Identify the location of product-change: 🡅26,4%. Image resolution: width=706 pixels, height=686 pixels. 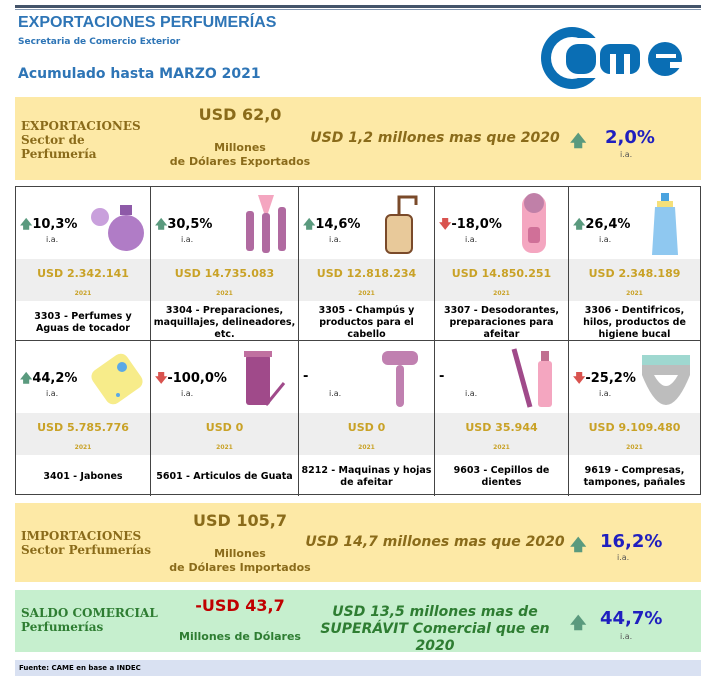
(602, 224).